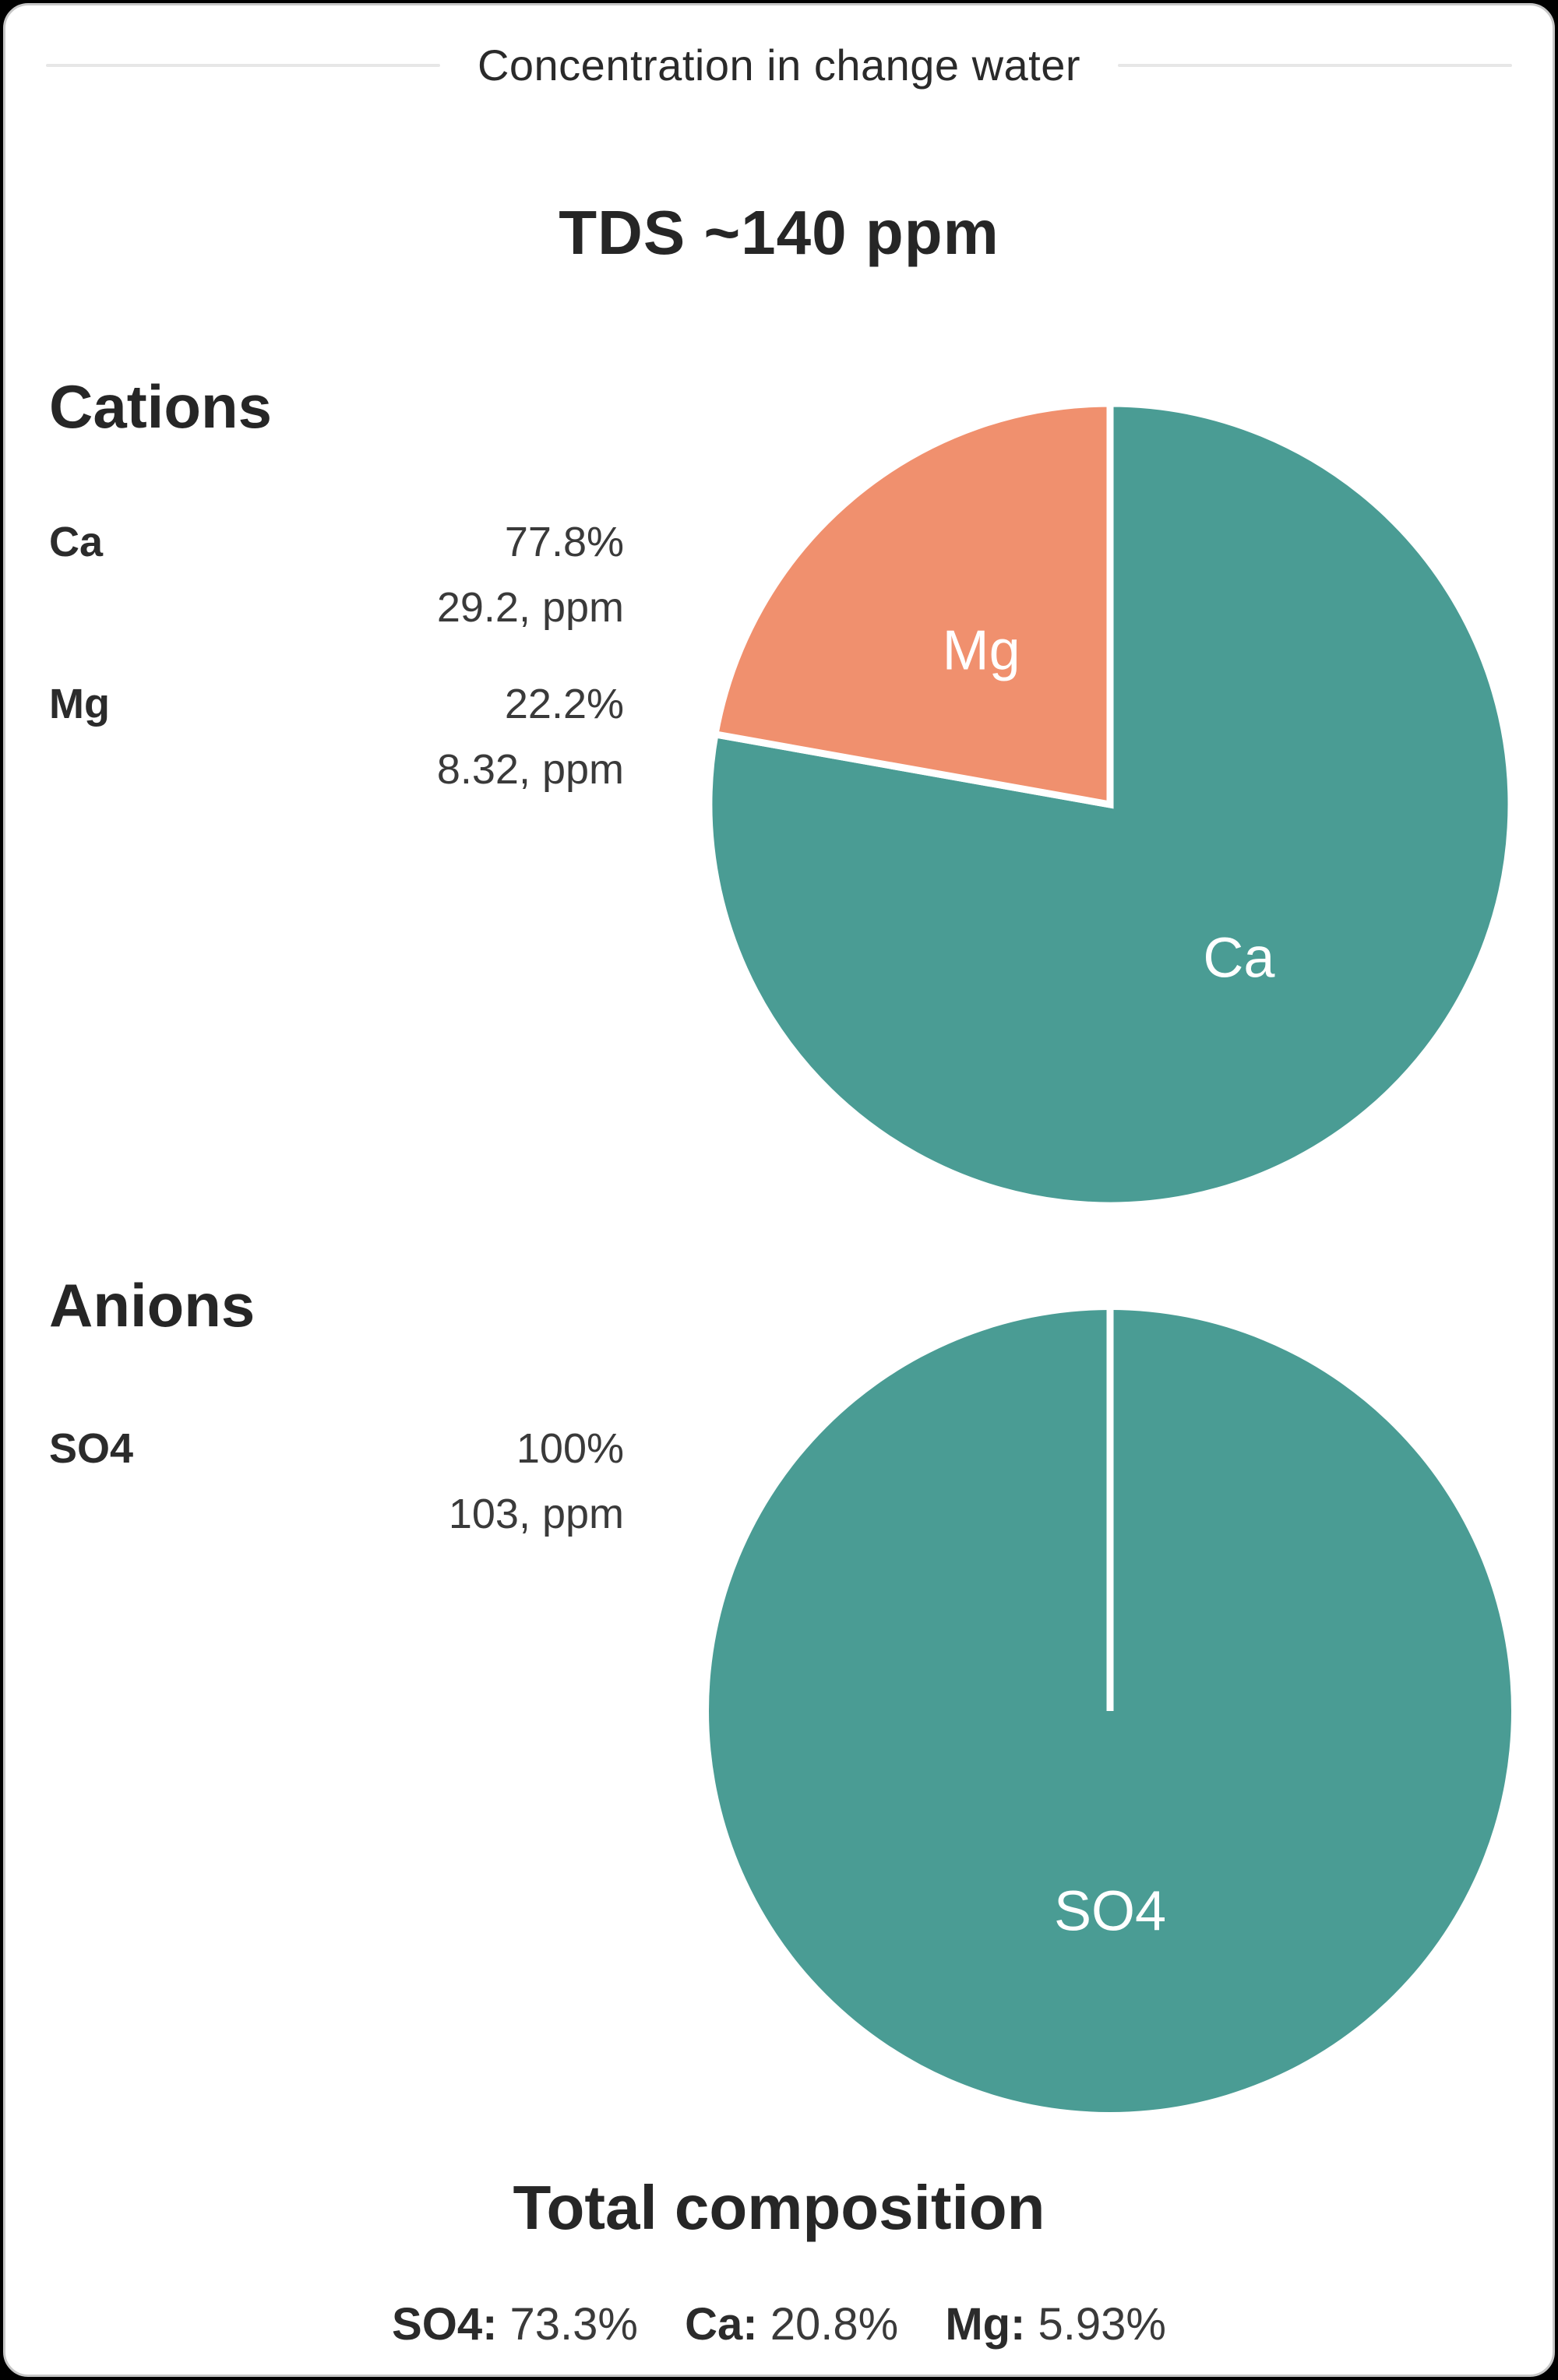 The height and width of the screenshot is (2380, 1558). I want to click on total-item-value: 73.3%, so click(573, 2324).